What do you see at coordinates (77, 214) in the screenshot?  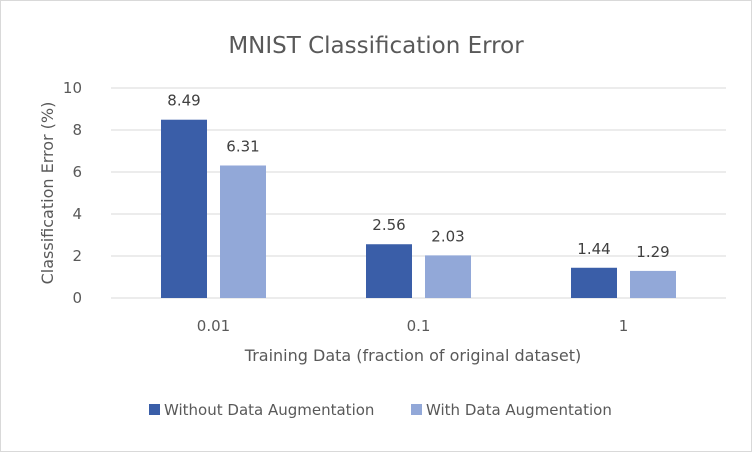 I see `y-tick-label: 4` at bounding box center [77, 214].